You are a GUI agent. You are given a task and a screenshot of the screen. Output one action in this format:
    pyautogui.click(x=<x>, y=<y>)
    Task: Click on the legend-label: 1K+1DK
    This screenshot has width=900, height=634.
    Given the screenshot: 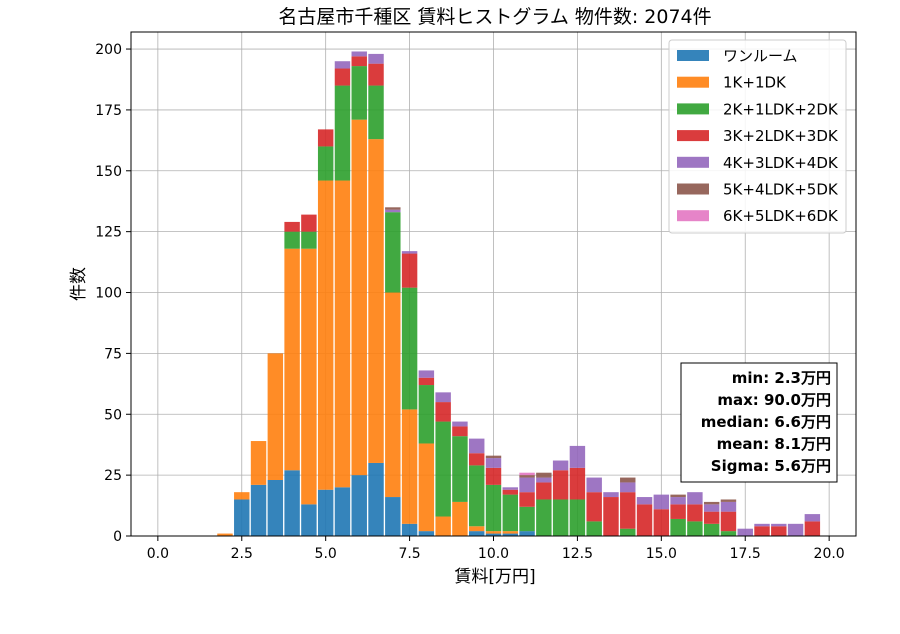 What is the action you would take?
    pyautogui.click(x=755, y=83)
    